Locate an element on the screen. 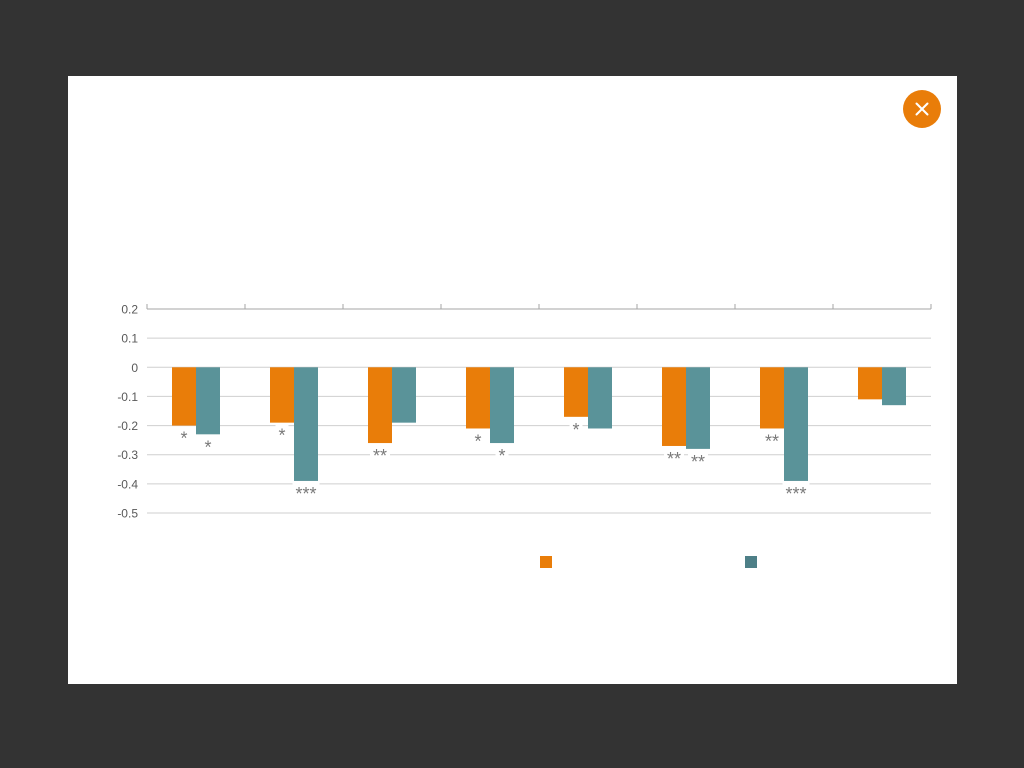 This screenshot has width=1024, height=768. y-tick-label: -0.1 is located at coordinates (127, 397).